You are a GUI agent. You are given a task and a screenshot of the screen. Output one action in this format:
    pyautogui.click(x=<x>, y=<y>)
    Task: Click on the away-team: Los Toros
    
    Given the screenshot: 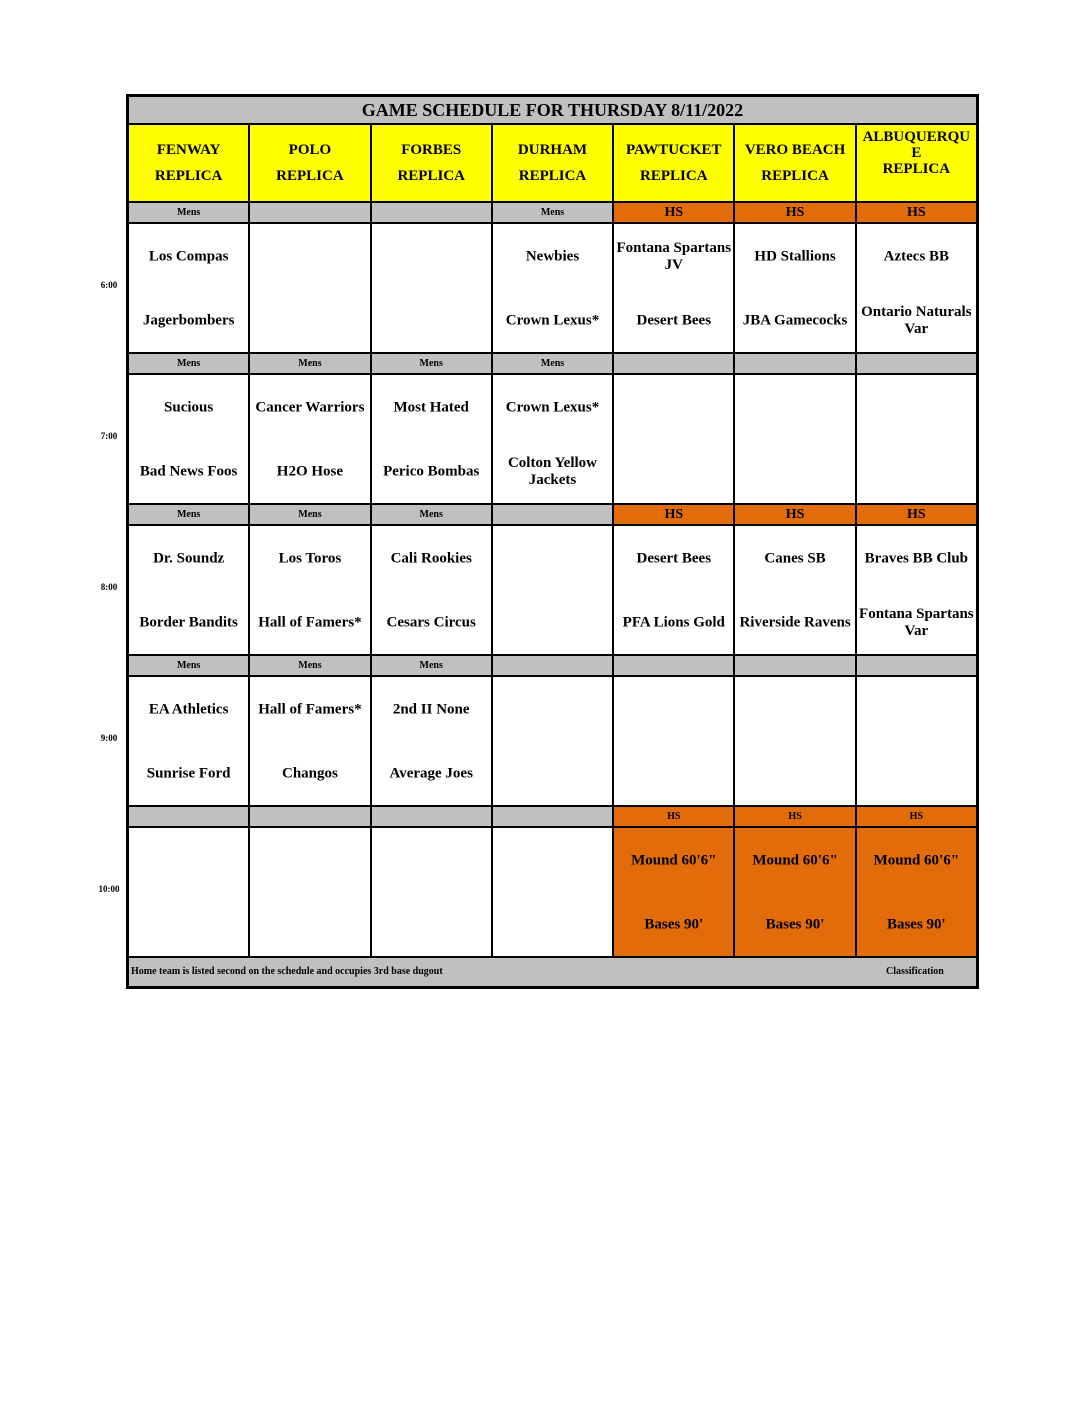 What is the action you would take?
    pyautogui.click(x=310, y=558)
    